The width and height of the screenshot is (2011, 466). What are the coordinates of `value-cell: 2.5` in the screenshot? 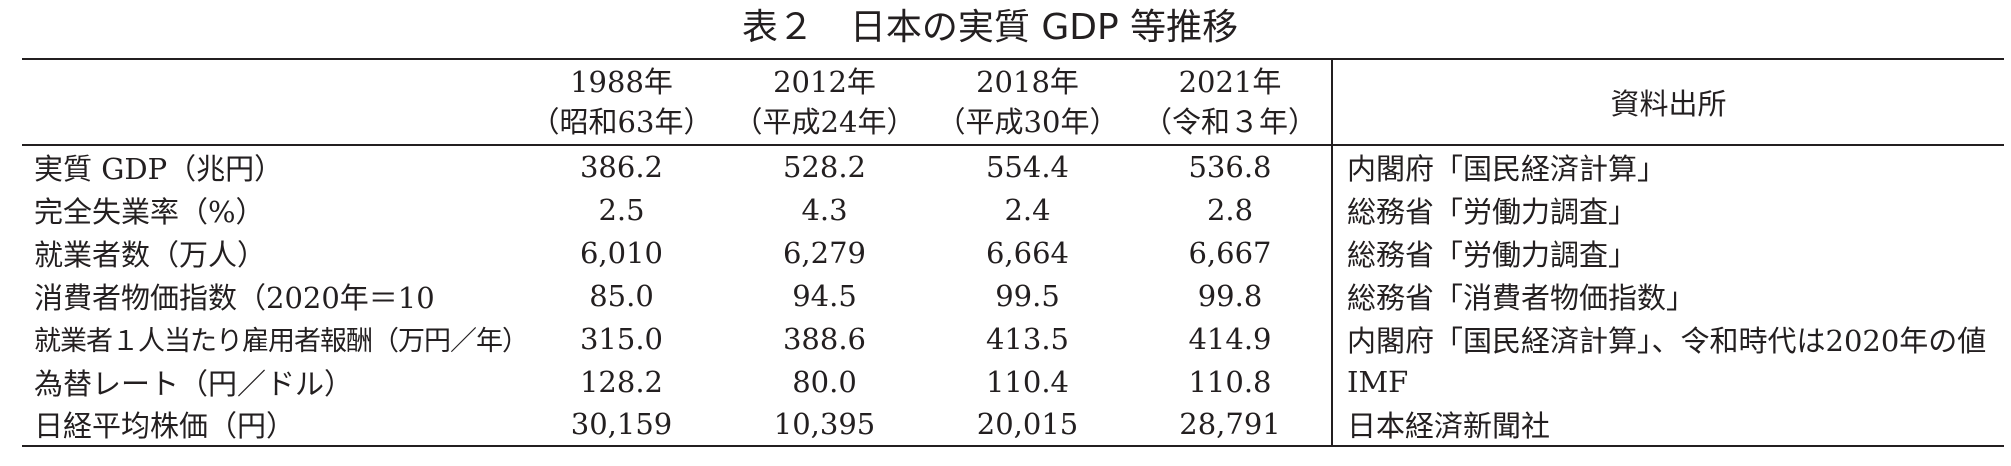 It's located at (621, 209).